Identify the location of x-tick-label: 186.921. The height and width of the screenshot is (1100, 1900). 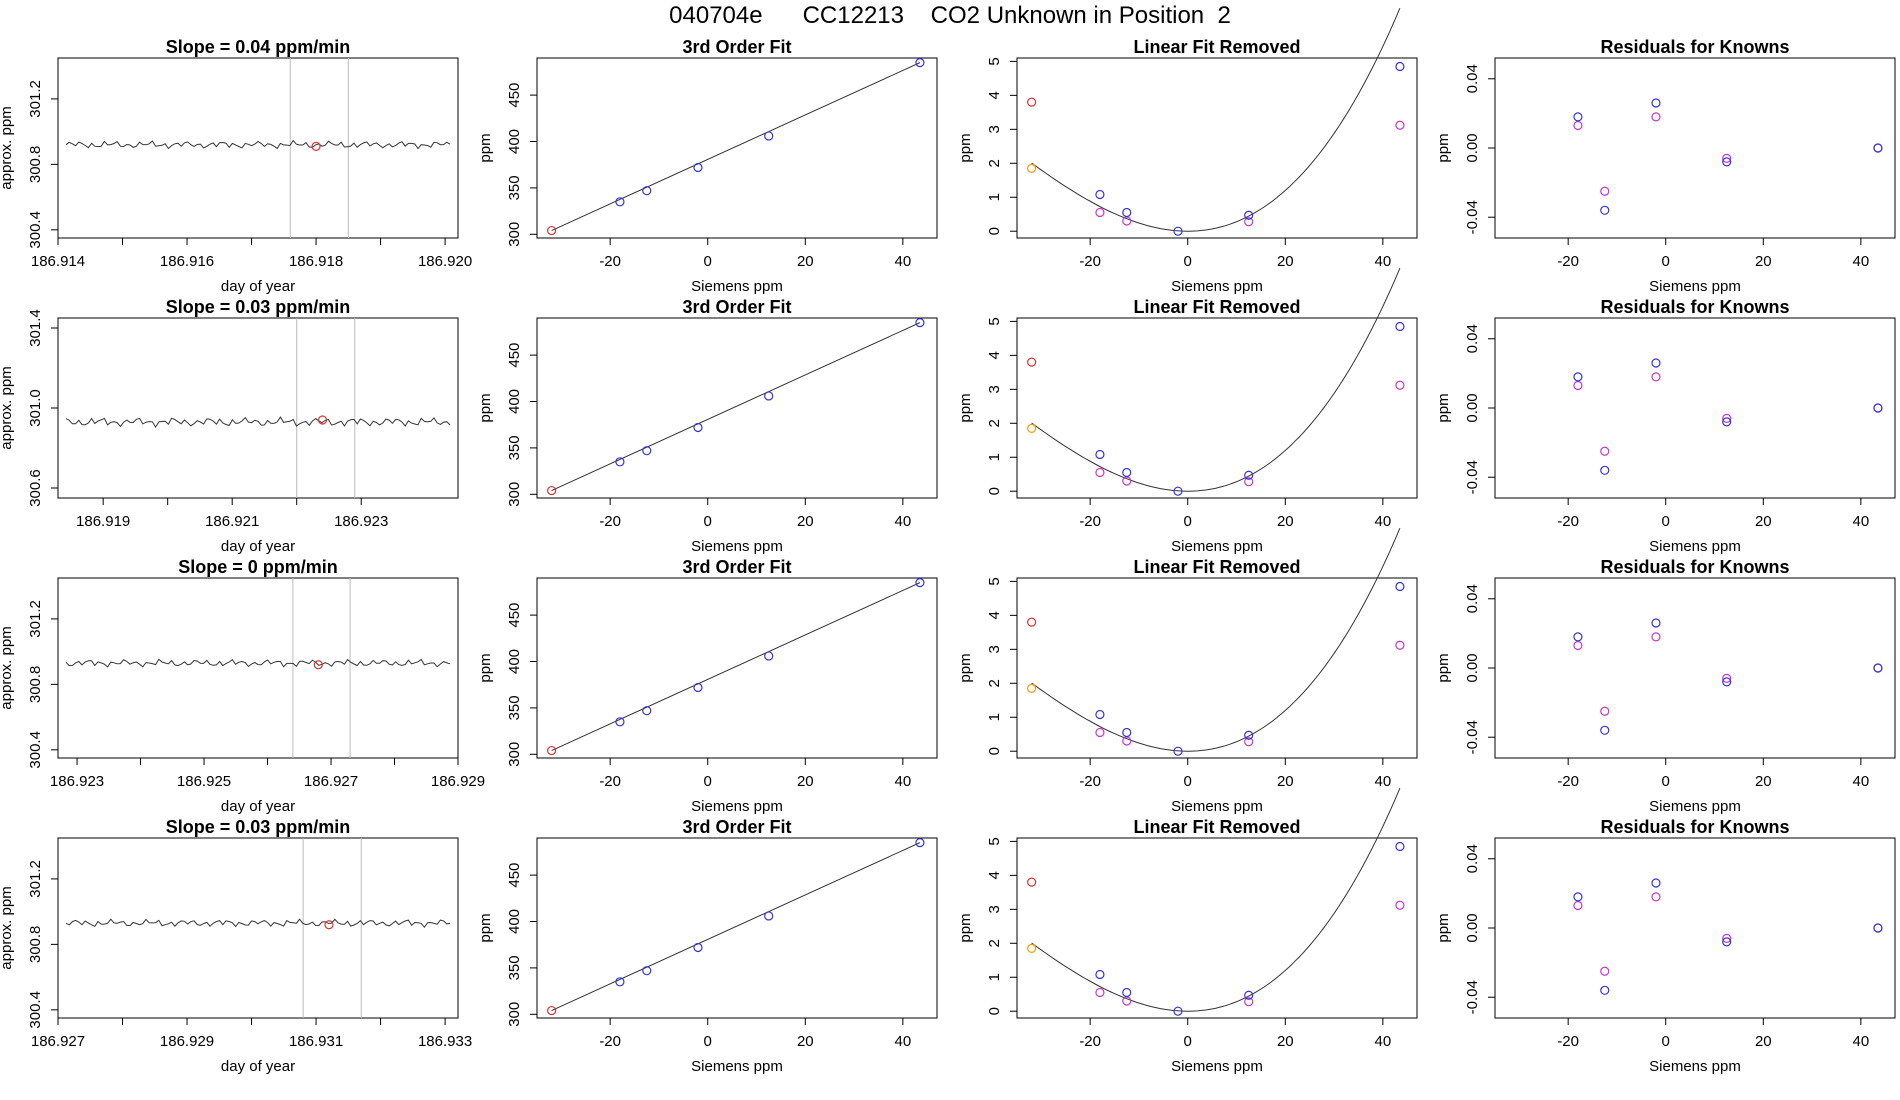
(232, 521).